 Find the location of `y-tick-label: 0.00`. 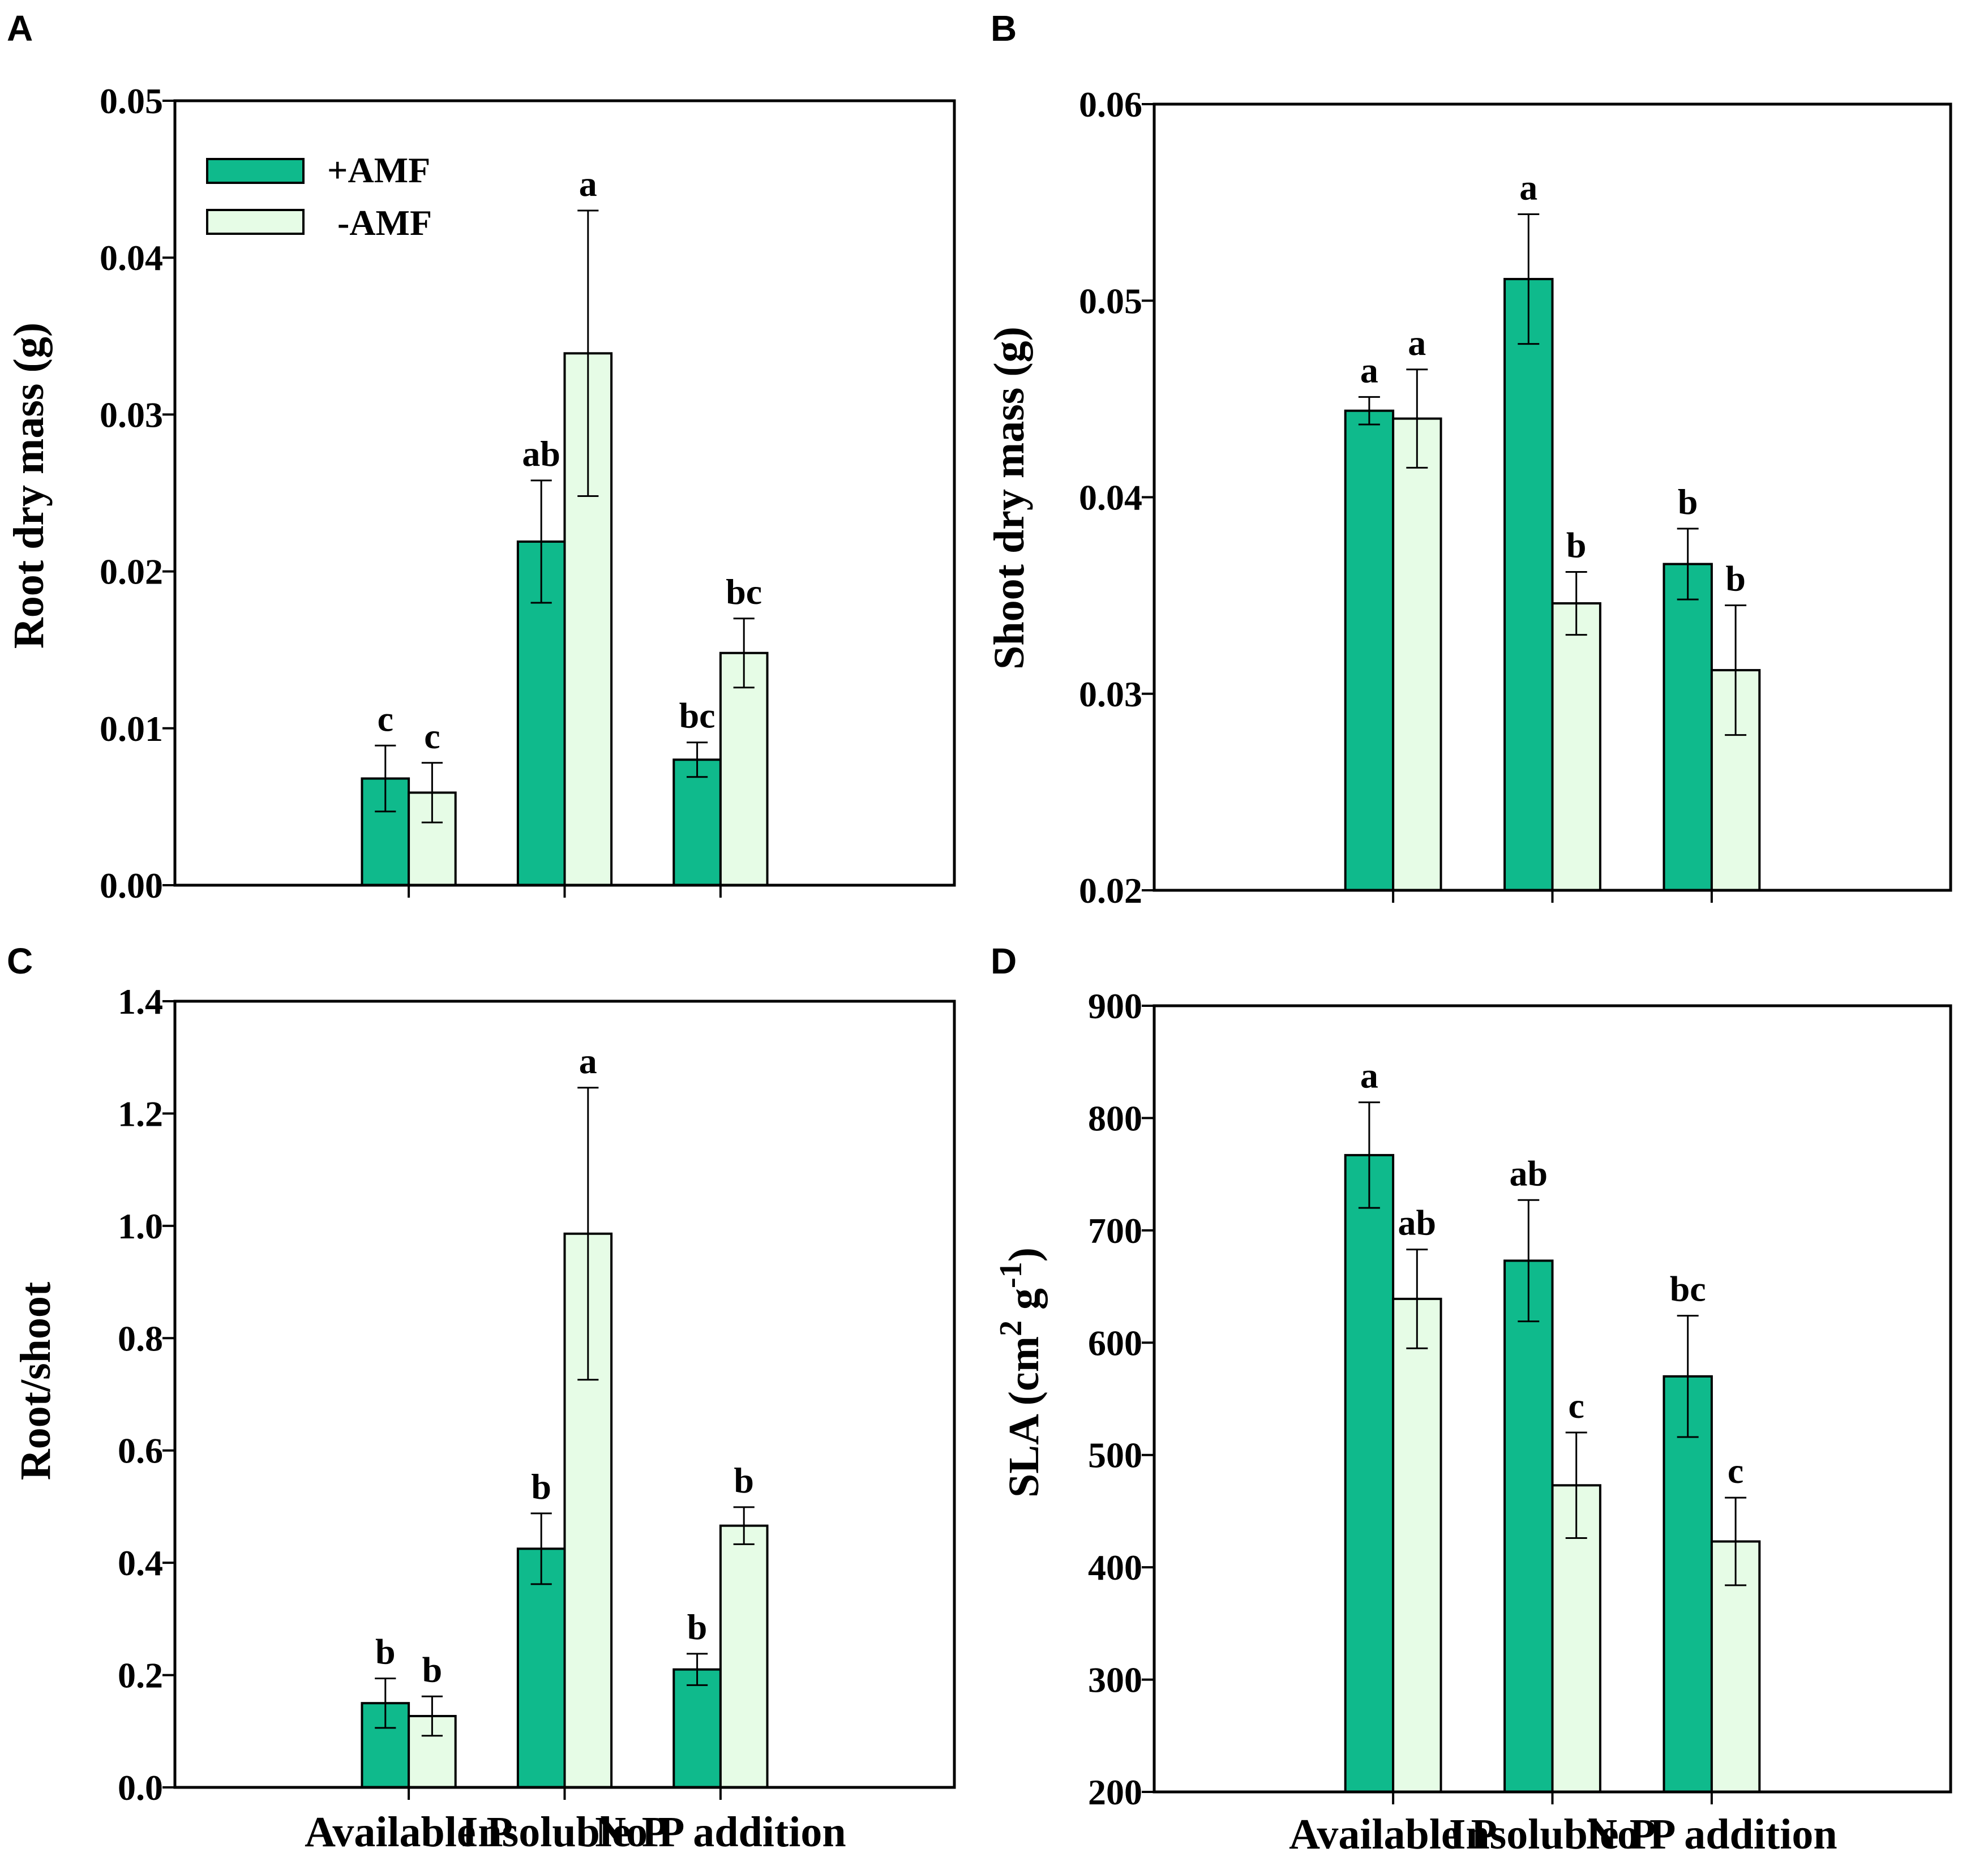

y-tick-label: 0.00 is located at coordinates (131, 885).